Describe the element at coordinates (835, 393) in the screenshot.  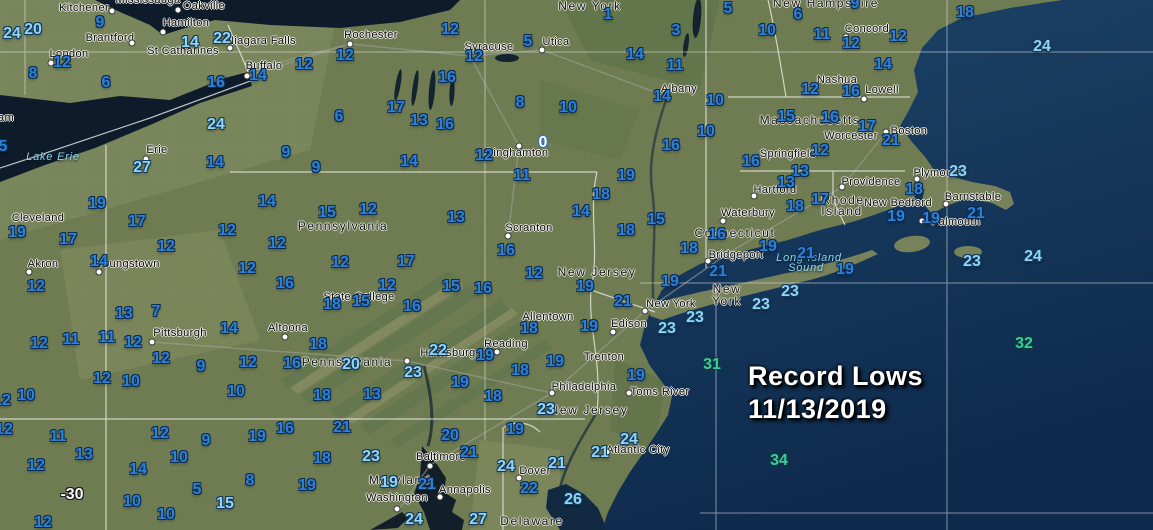
I see `map-caption: Record Lows 11/13/2019` at that location.